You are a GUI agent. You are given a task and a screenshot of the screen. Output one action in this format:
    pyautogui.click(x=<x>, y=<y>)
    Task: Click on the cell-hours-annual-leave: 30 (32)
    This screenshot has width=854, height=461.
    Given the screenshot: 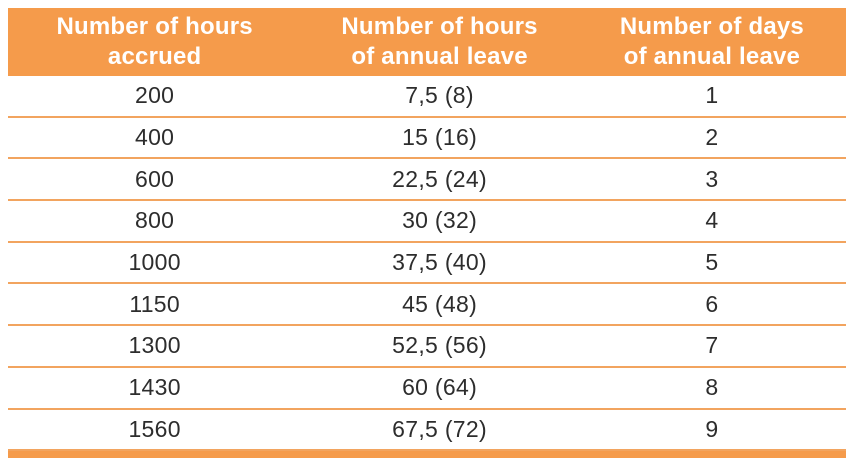 What is the action you would take?
    pyautogui.click(x=440, y=220)
    